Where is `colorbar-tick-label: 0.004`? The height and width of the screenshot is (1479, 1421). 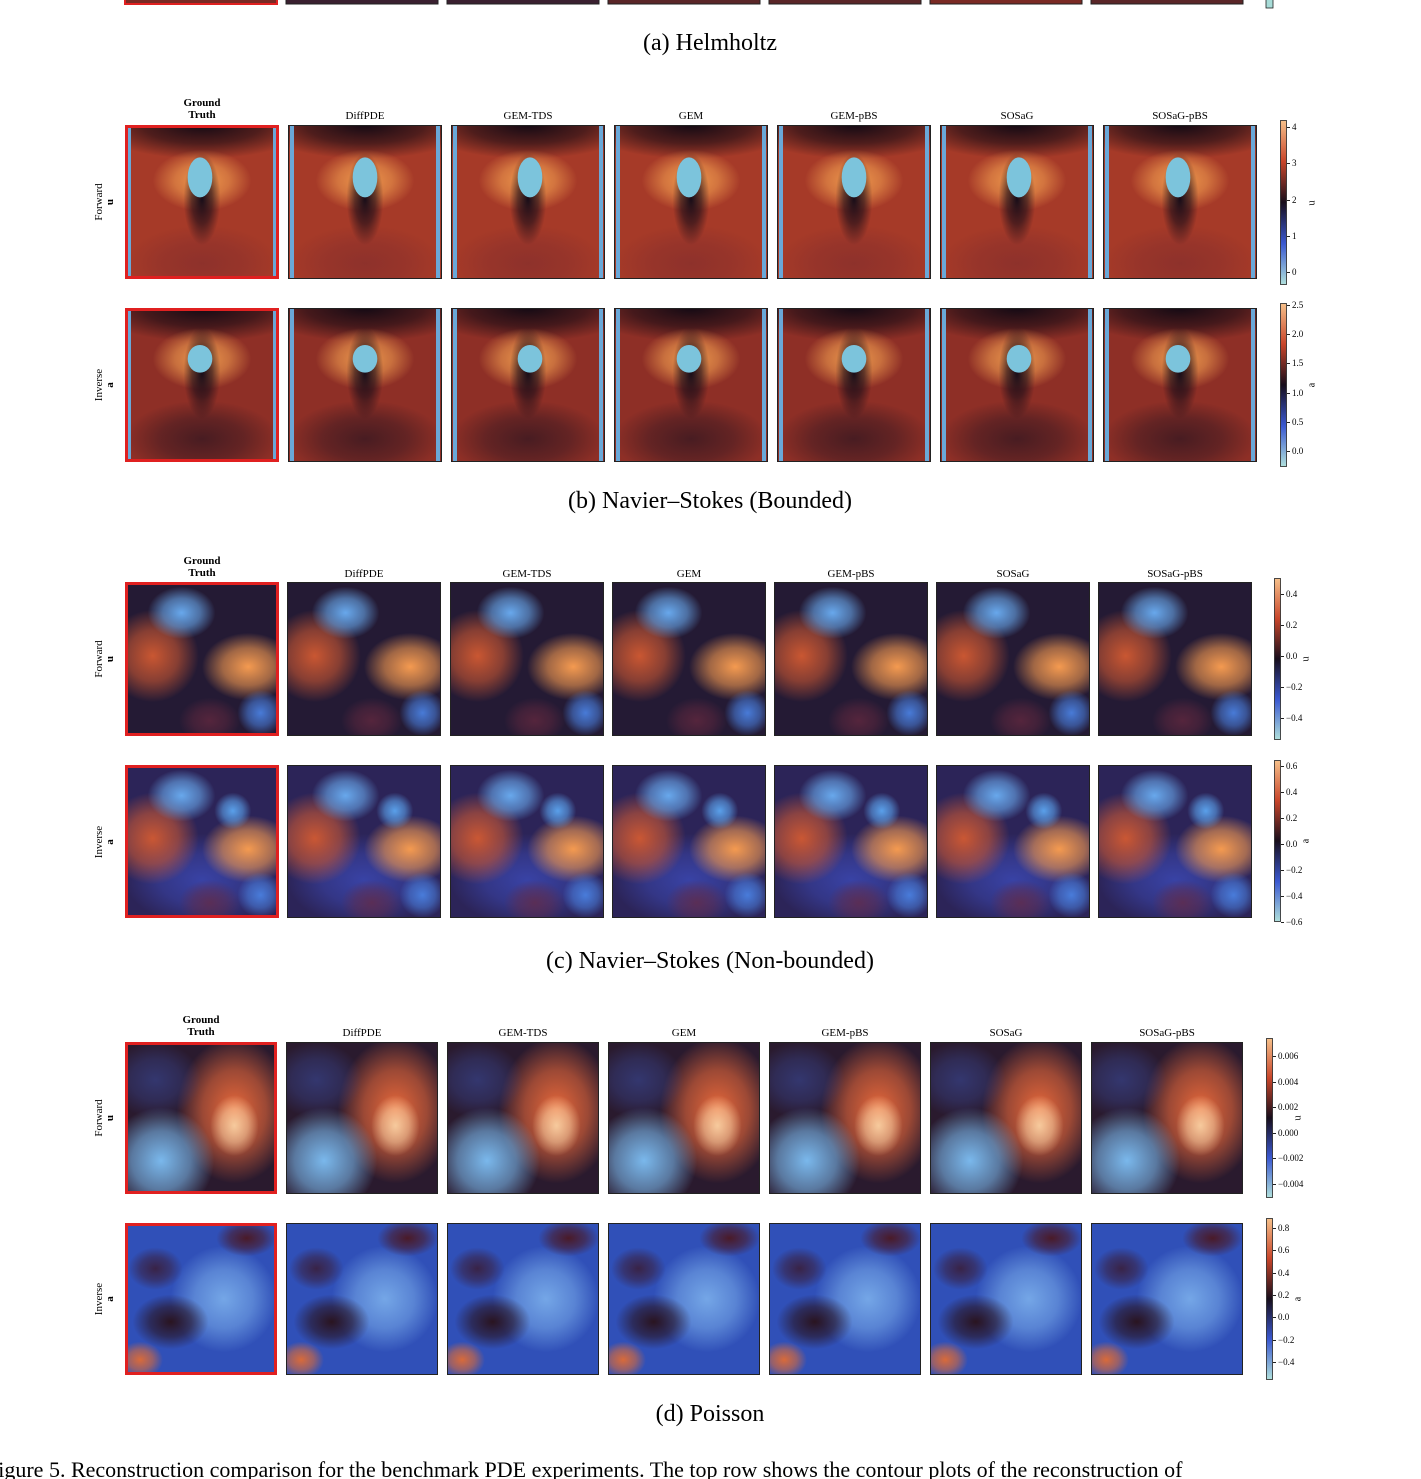
colorbar-tick-label: 0.004 is located at coordinates (1288, 1081).